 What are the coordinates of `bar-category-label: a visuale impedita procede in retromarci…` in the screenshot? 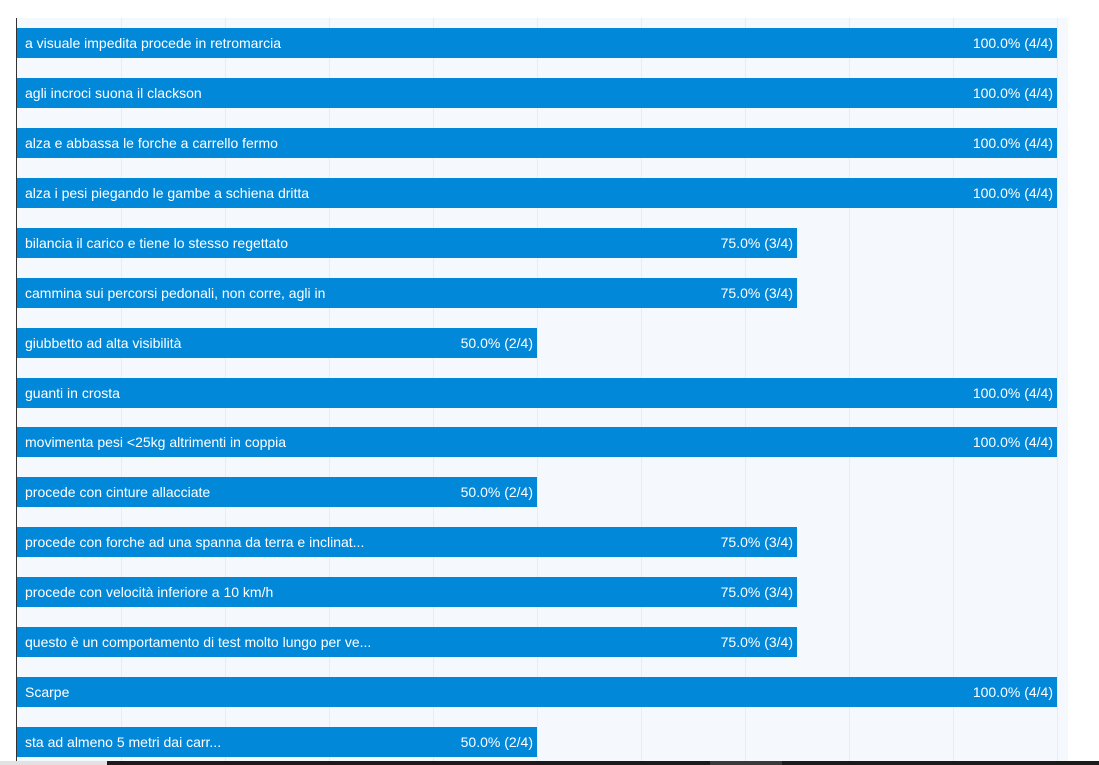 It's located at (153, 43).